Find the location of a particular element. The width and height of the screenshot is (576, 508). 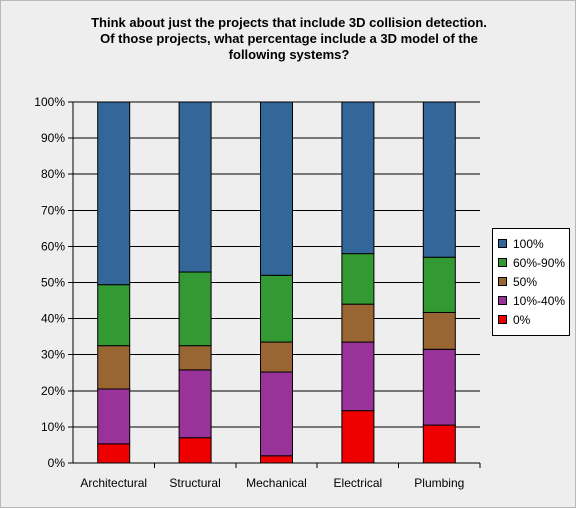

chart-legend: 100% 60%-90% 50% 10%-40% 0% is located at coordinates (531, 282).